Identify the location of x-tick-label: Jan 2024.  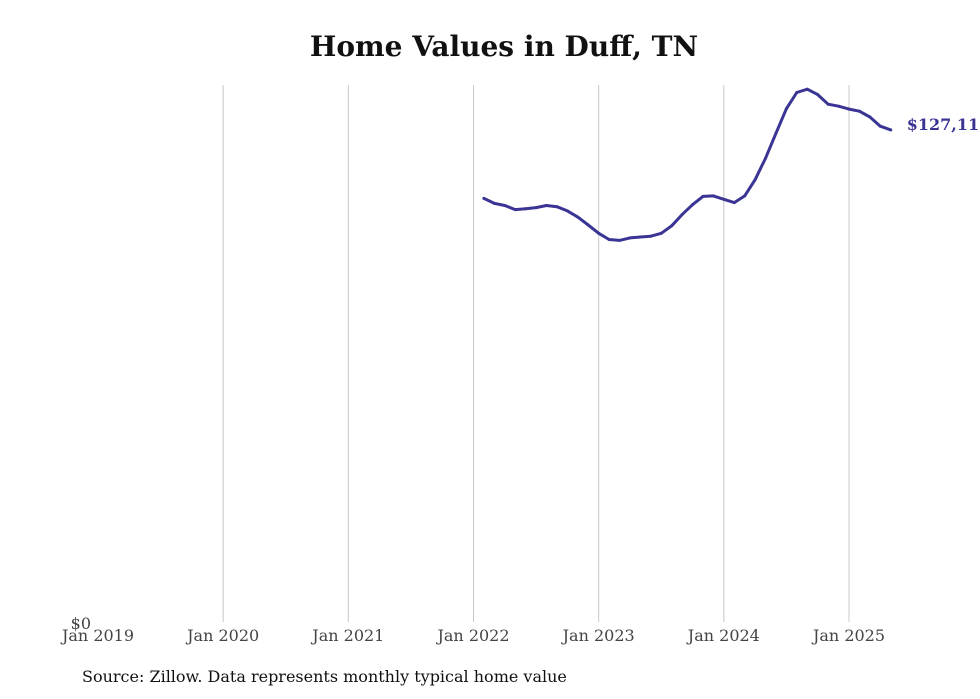
(723, 635).